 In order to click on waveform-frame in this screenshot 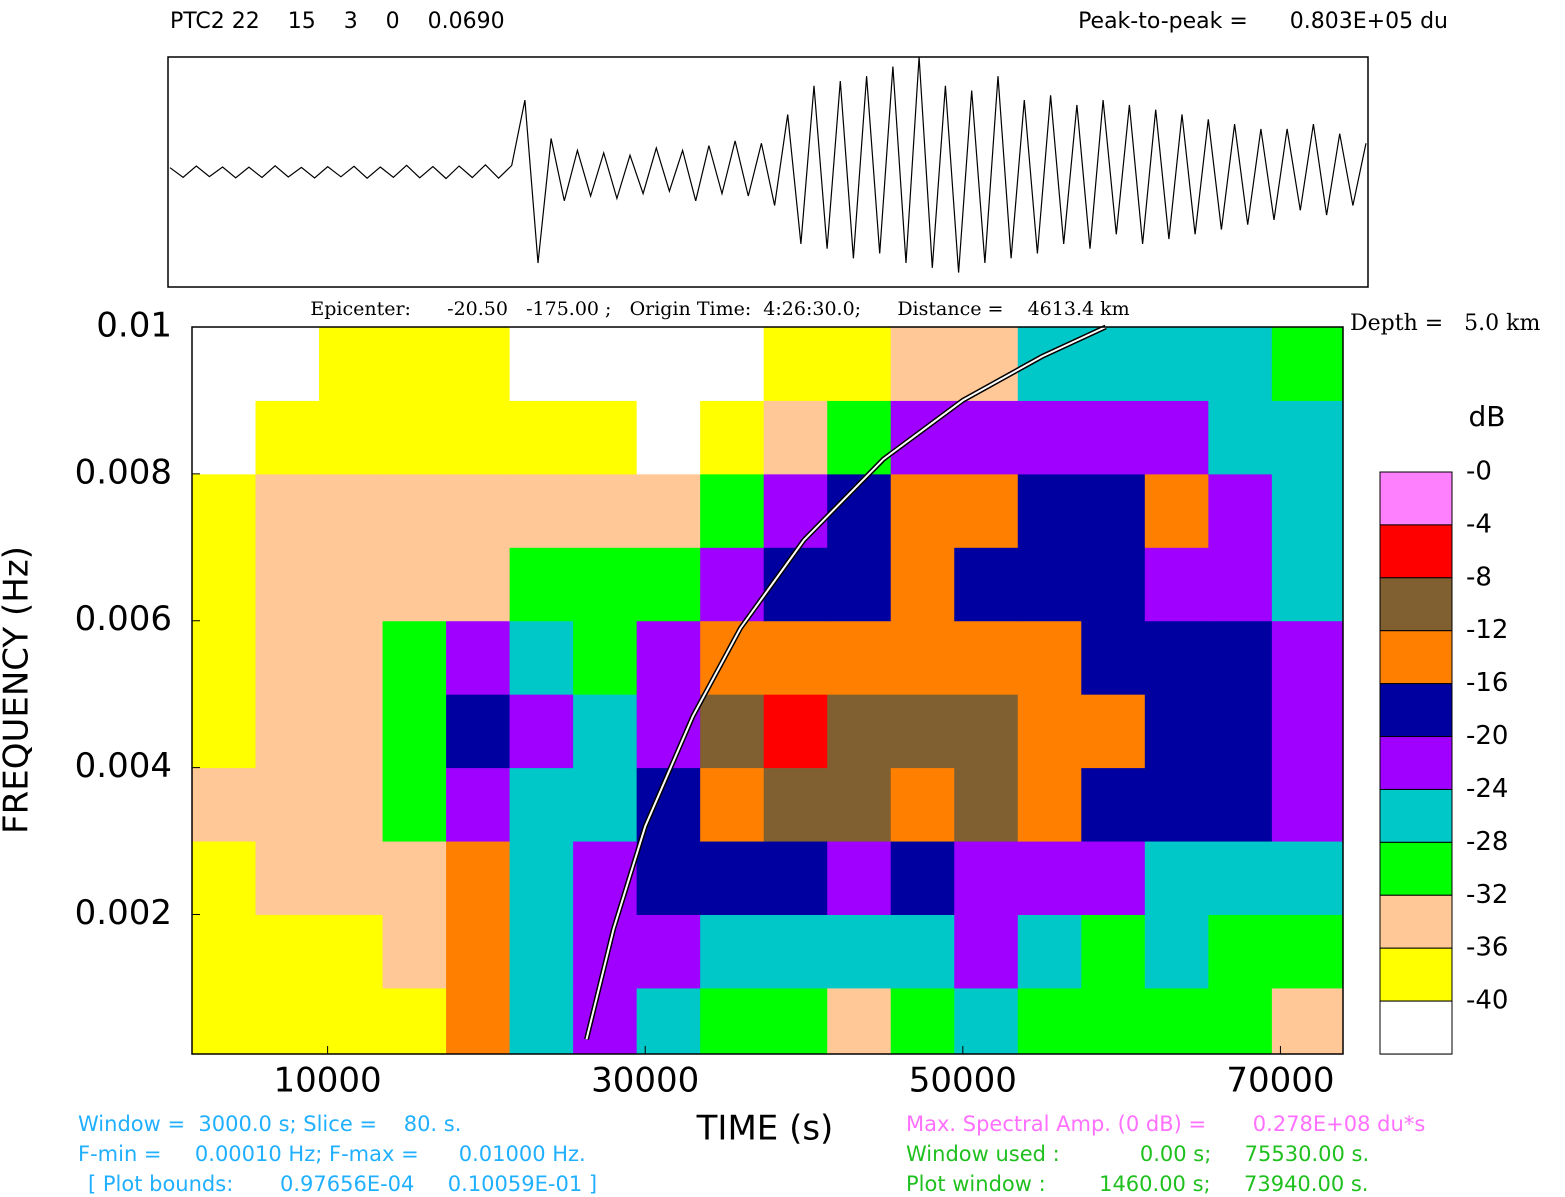, I will do `click(768, 172)`.